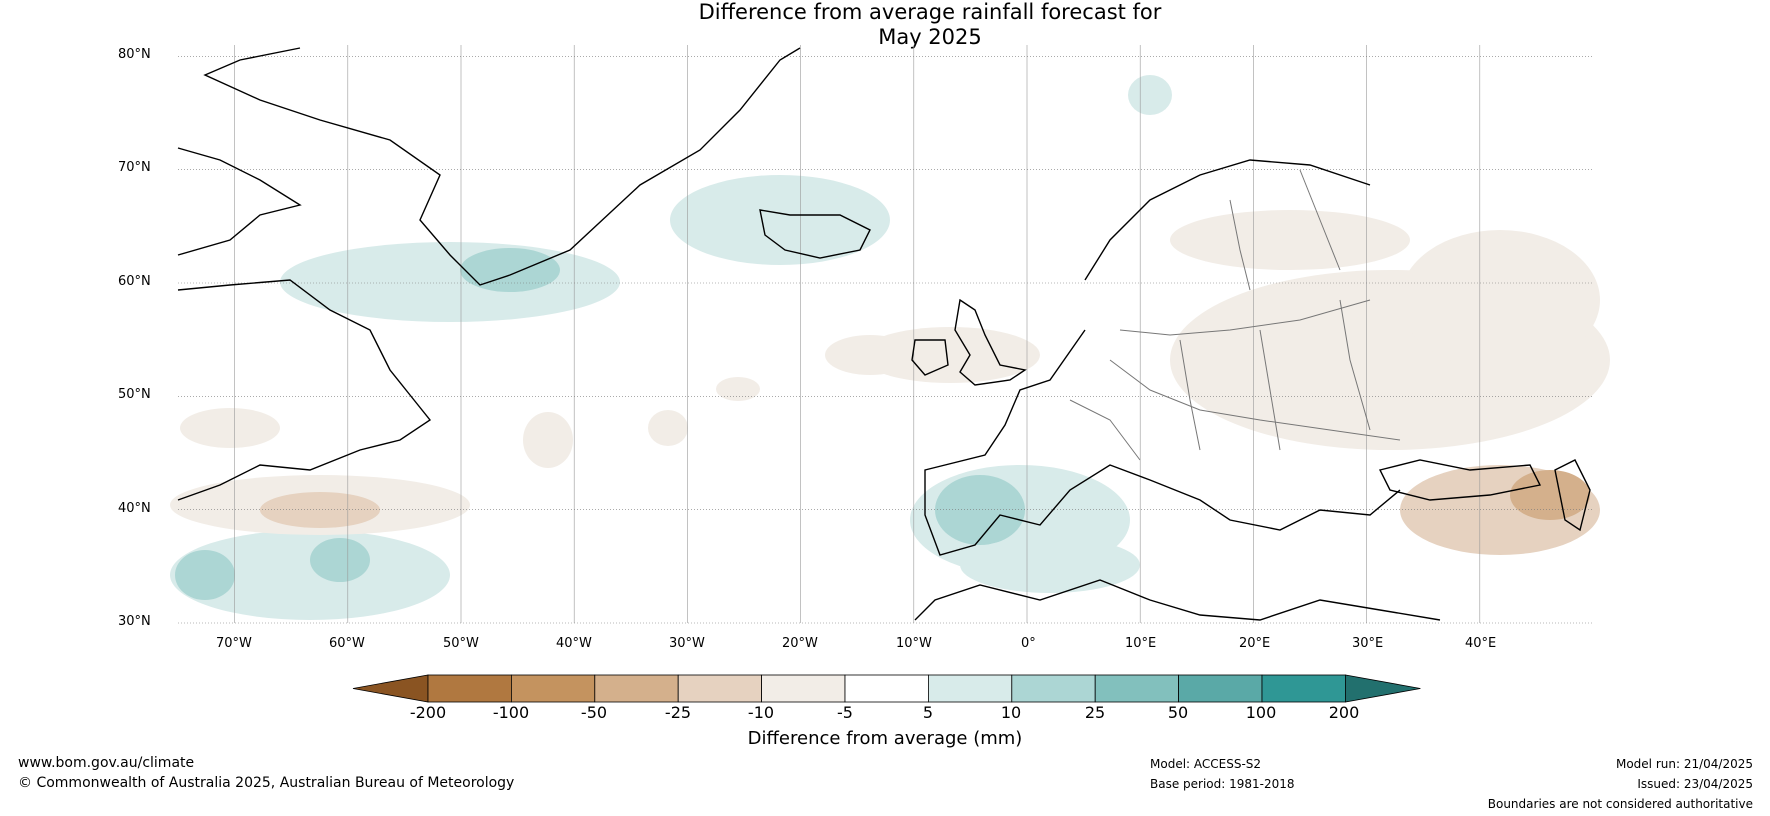  I want to click on coast-caspian, so click(1572, 495).